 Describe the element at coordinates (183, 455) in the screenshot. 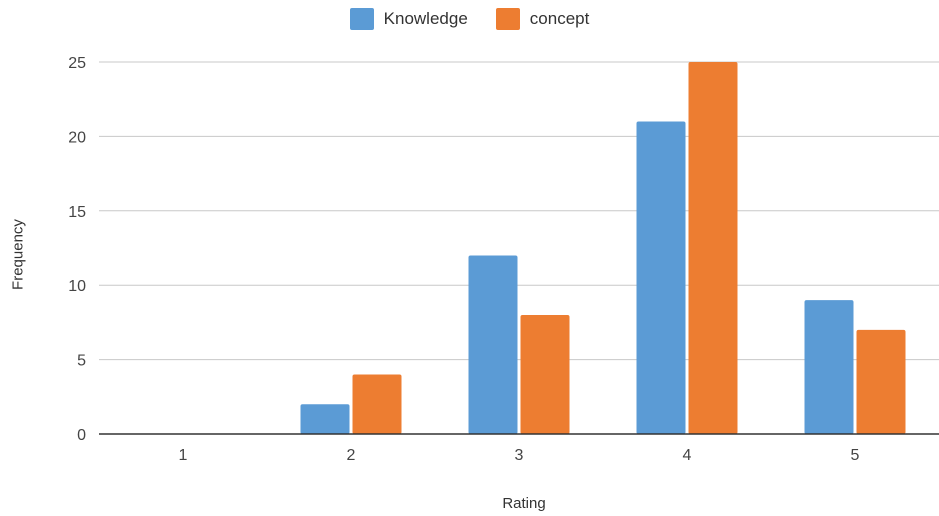

I see `x-tick-label: 1` at that location.